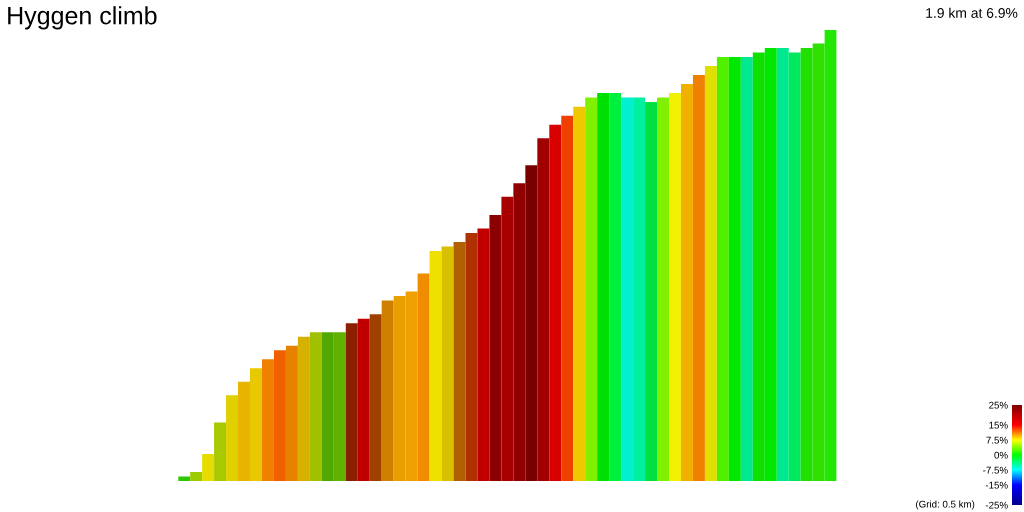 The height and width of the screenshot is (512, 1024). I want to click on color-bar-label: -15%, so click(996, 485).